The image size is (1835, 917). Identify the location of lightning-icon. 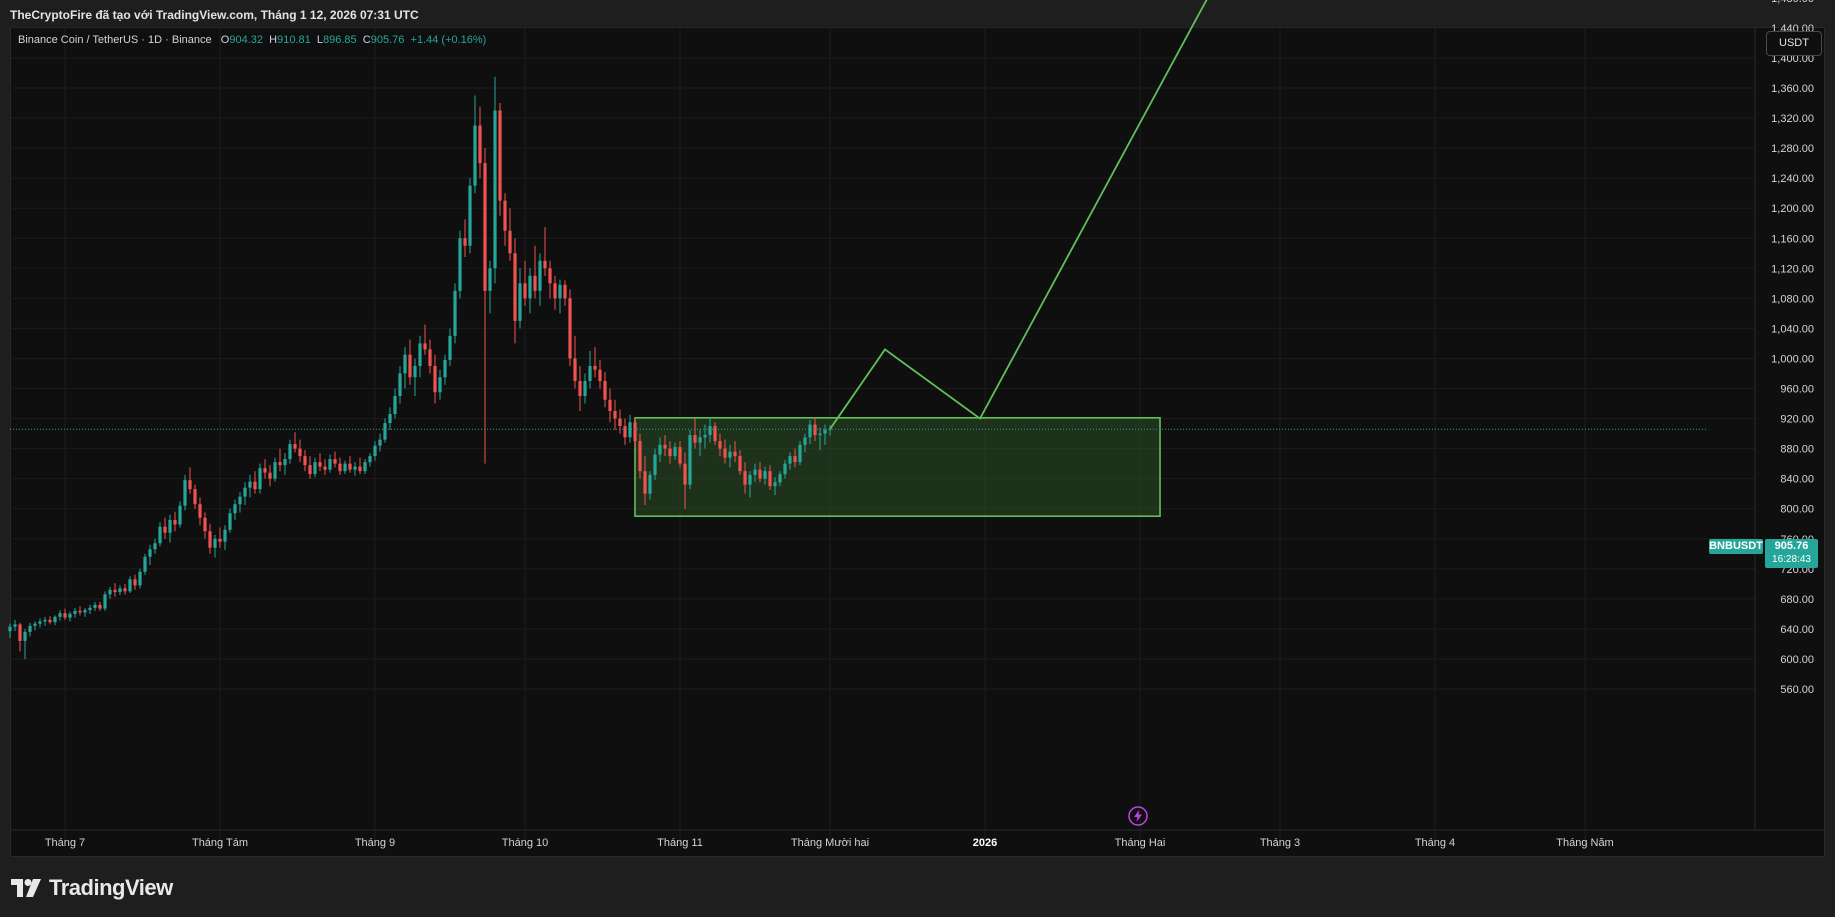
(1138, 816).